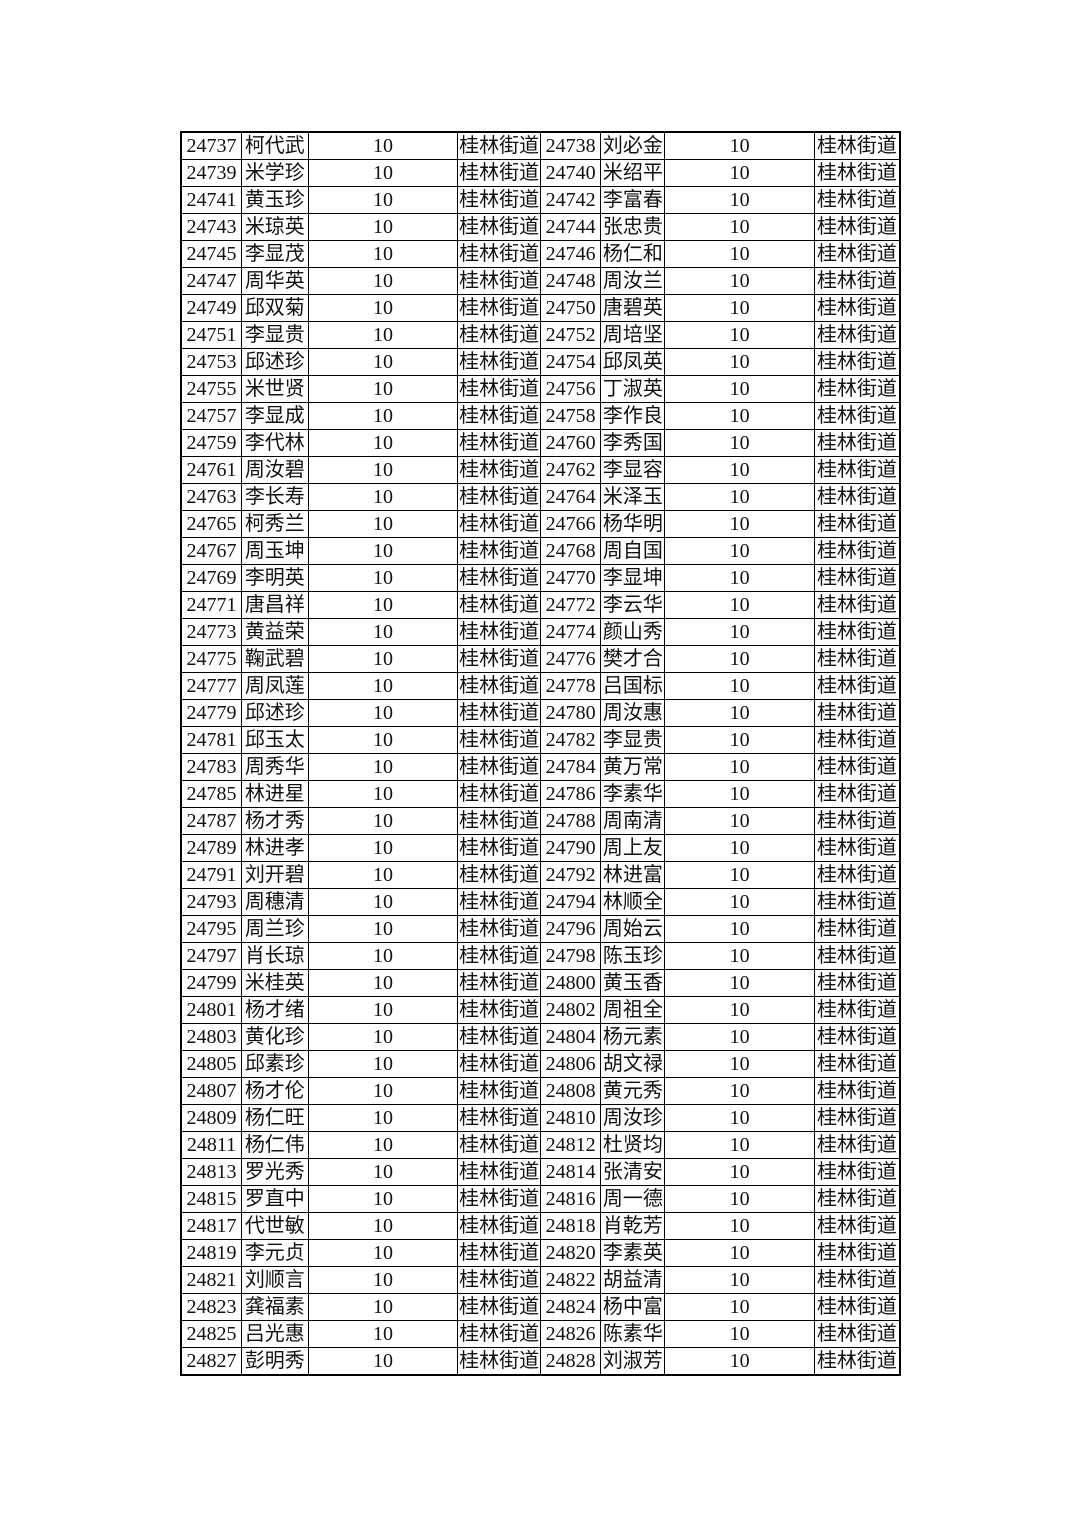 The image size is (1075, 1519). I want to click on cell-name-left: 邱述珍, so click(274, 713).